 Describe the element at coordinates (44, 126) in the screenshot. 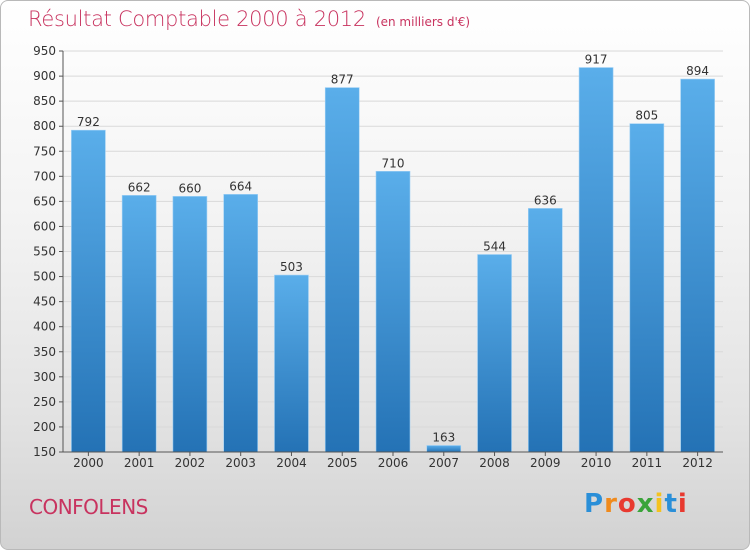

I see `y-tick-label: 800` at that location.